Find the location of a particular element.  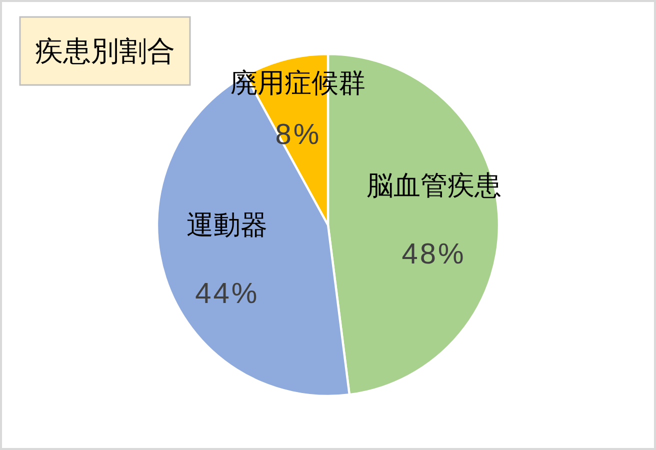

title: 疾患別割合 is located at coordinates (105, 51).